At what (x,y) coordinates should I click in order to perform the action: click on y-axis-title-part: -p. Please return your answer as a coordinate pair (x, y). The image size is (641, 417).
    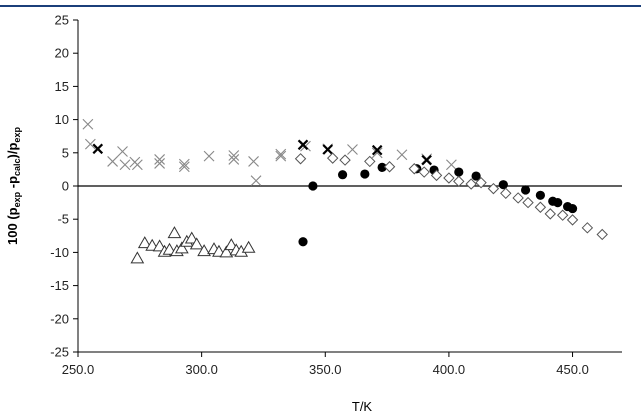
    Looking at the image, I should click on (12, 184).